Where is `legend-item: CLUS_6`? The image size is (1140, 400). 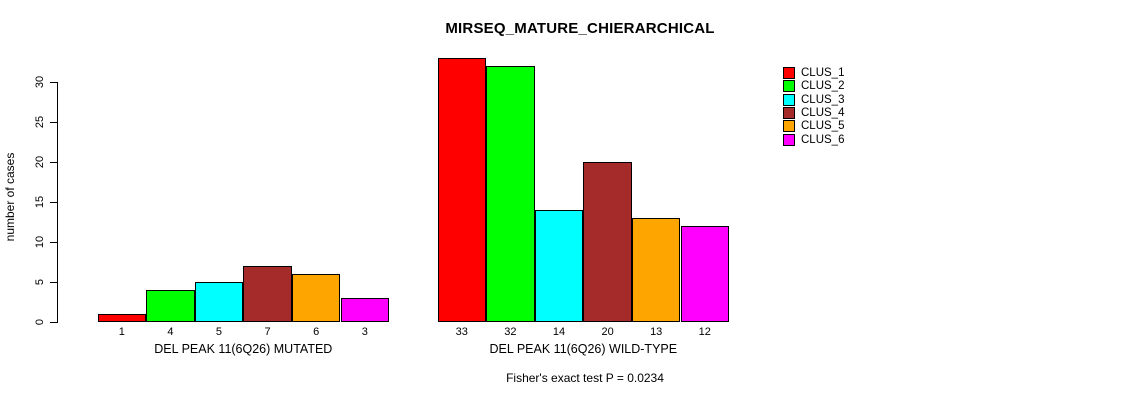
legend-item: CLUS_6 is located at coordinates (813, 140).